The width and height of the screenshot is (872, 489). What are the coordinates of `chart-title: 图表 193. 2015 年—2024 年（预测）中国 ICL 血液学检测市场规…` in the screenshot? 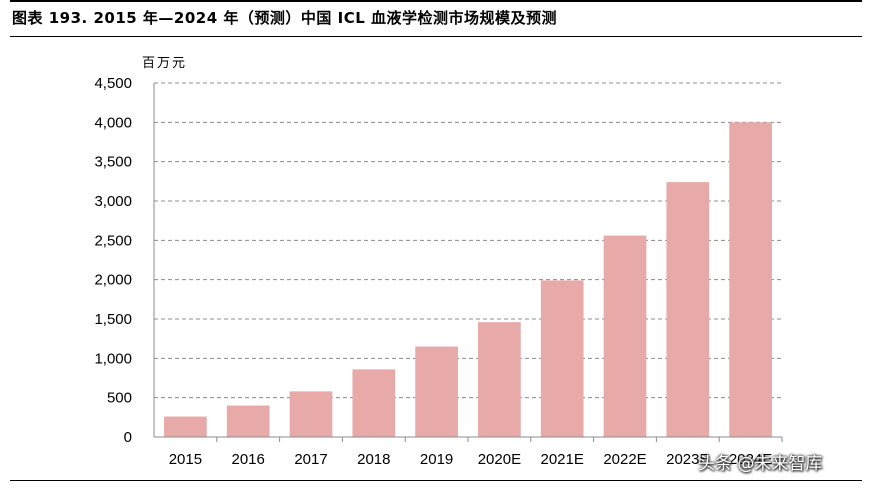 It's located at (284, 18).